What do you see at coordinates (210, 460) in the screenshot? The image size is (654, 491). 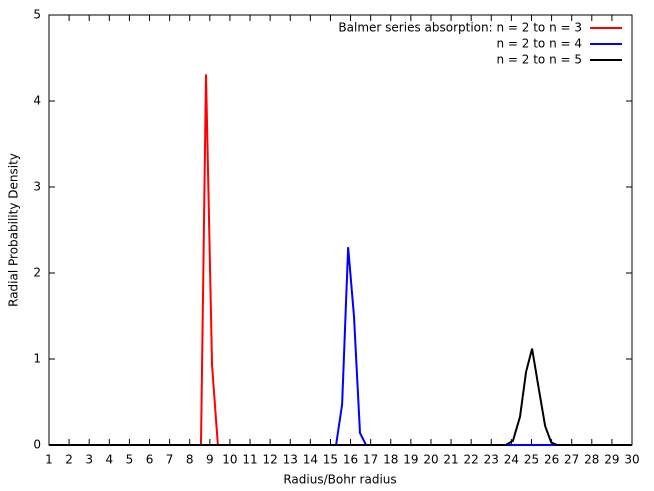 I see `x-tick-label: 9` at bounding box center [210, 460].